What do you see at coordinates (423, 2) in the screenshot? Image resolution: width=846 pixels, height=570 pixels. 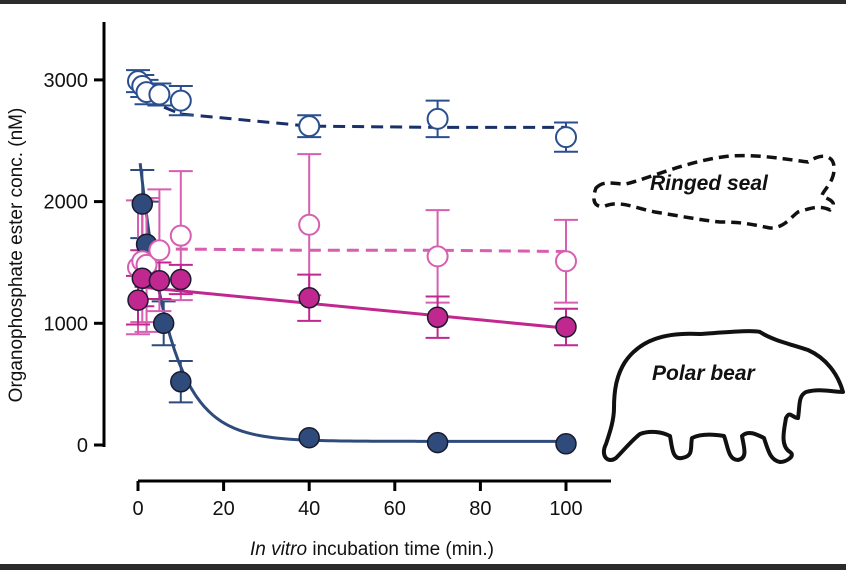 I see `top-border` at bounding box center [423, 2].